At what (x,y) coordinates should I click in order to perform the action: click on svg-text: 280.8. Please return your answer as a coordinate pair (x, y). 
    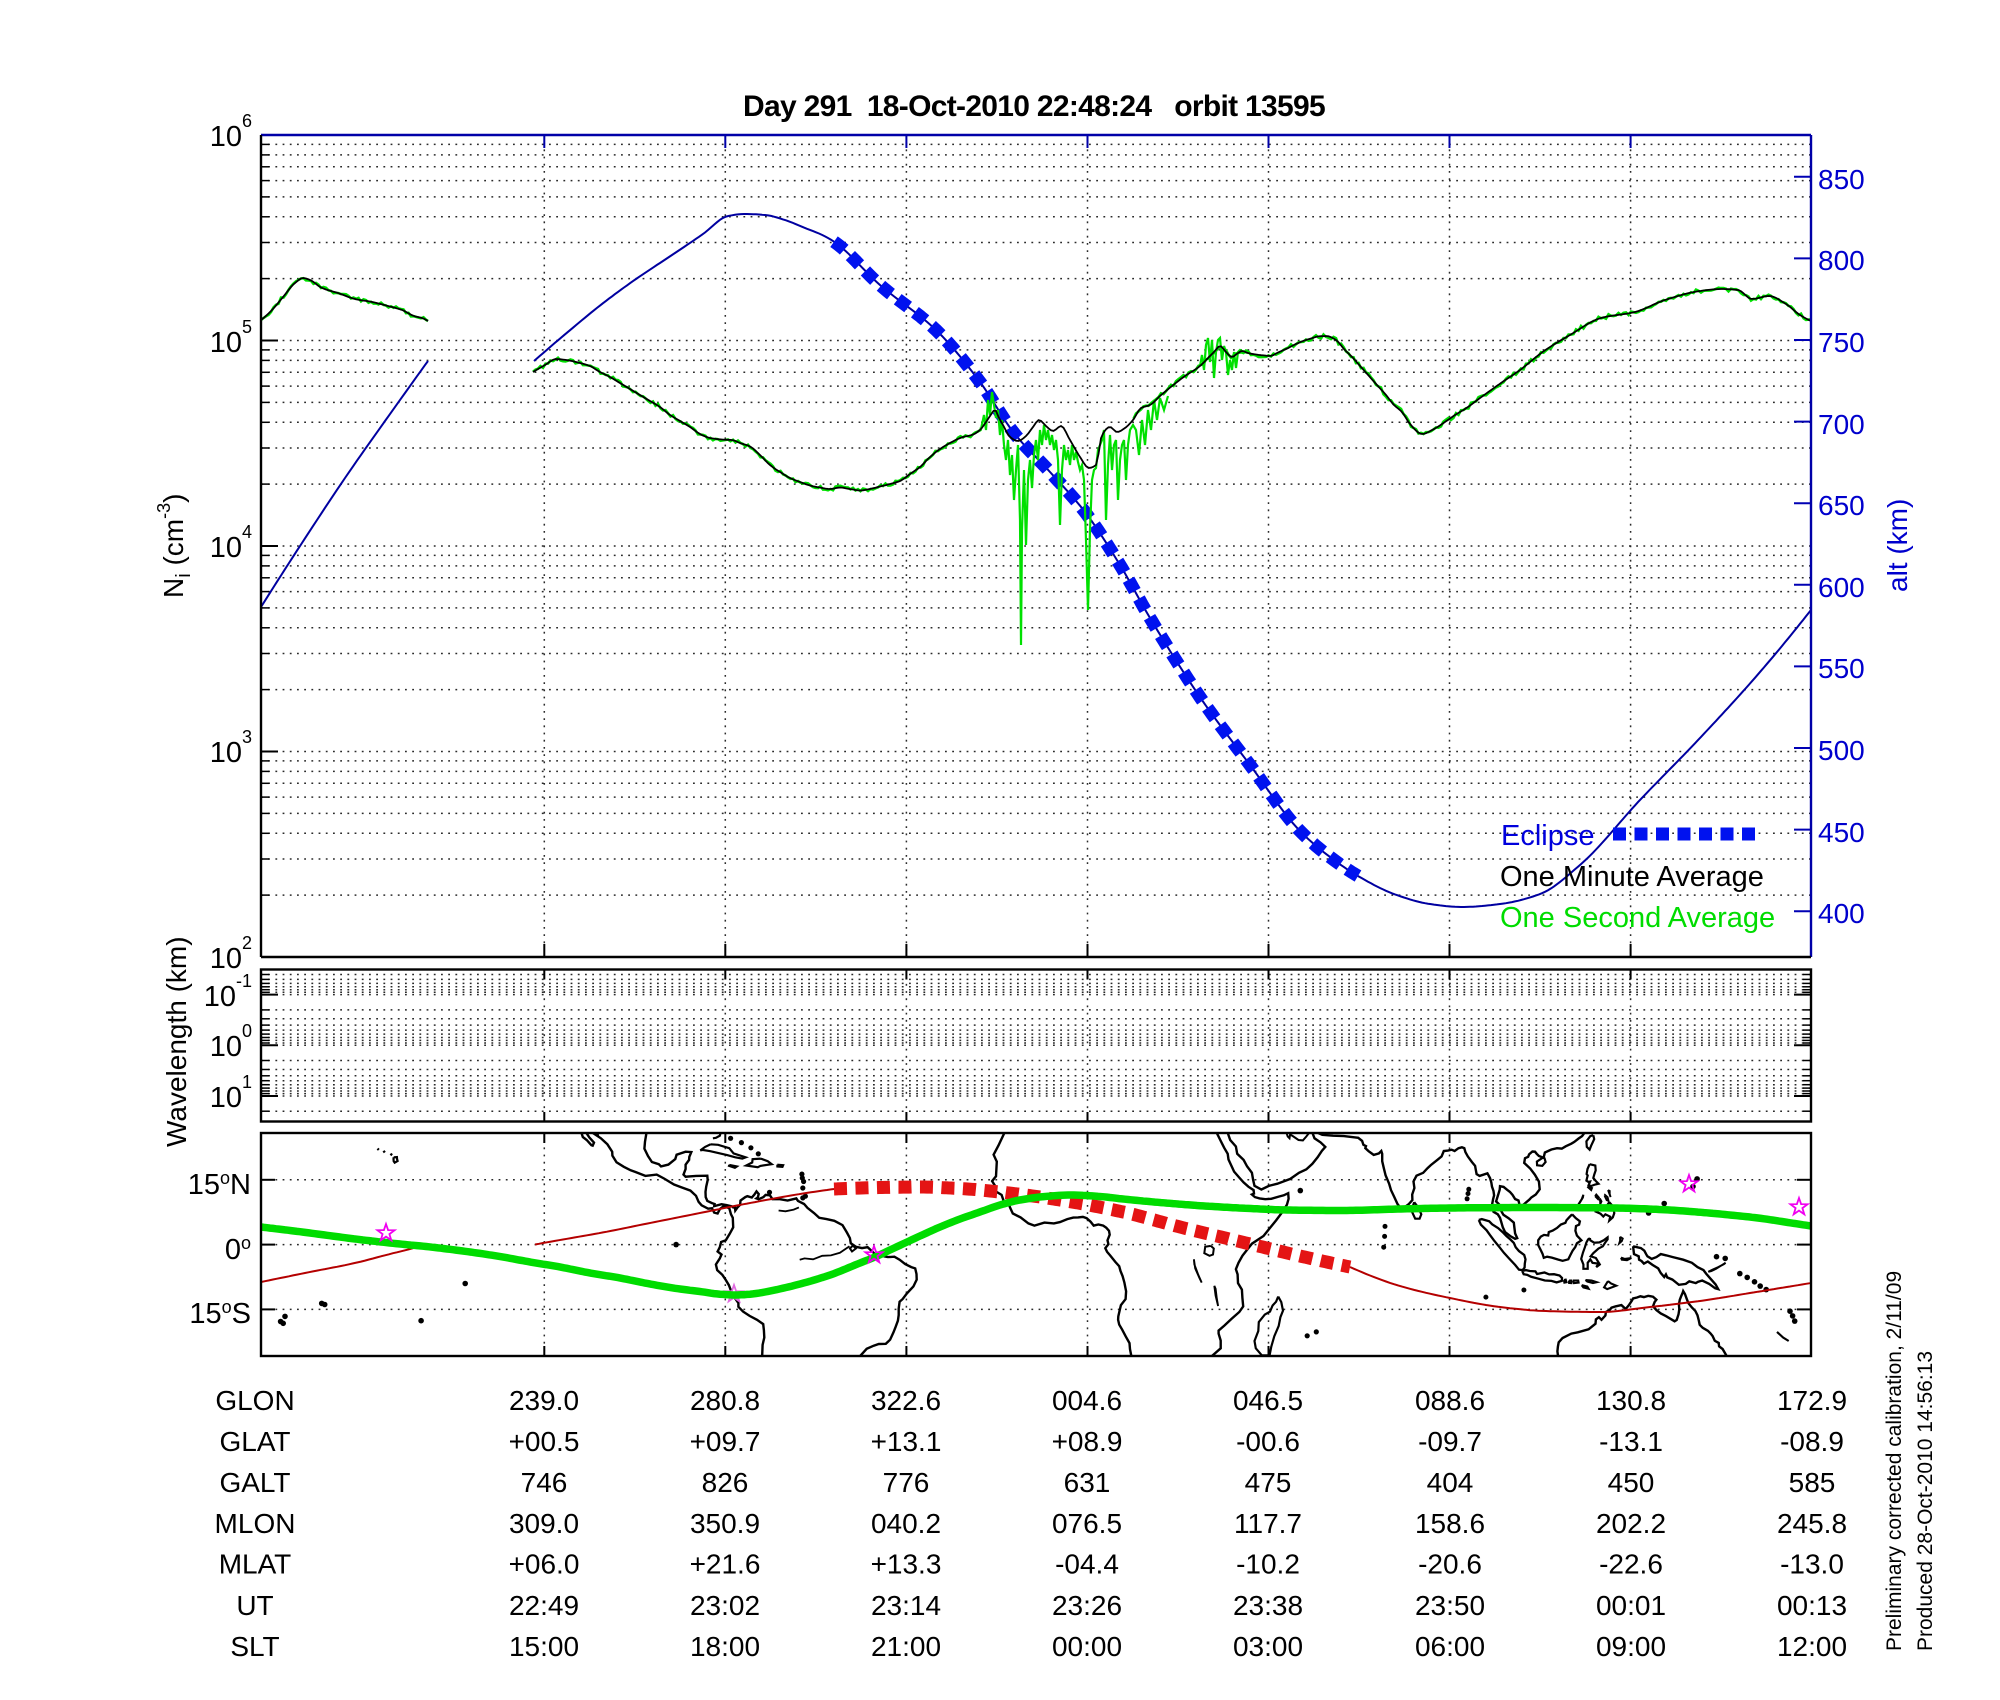
    Looking at the image, I should click on (725, 1400).